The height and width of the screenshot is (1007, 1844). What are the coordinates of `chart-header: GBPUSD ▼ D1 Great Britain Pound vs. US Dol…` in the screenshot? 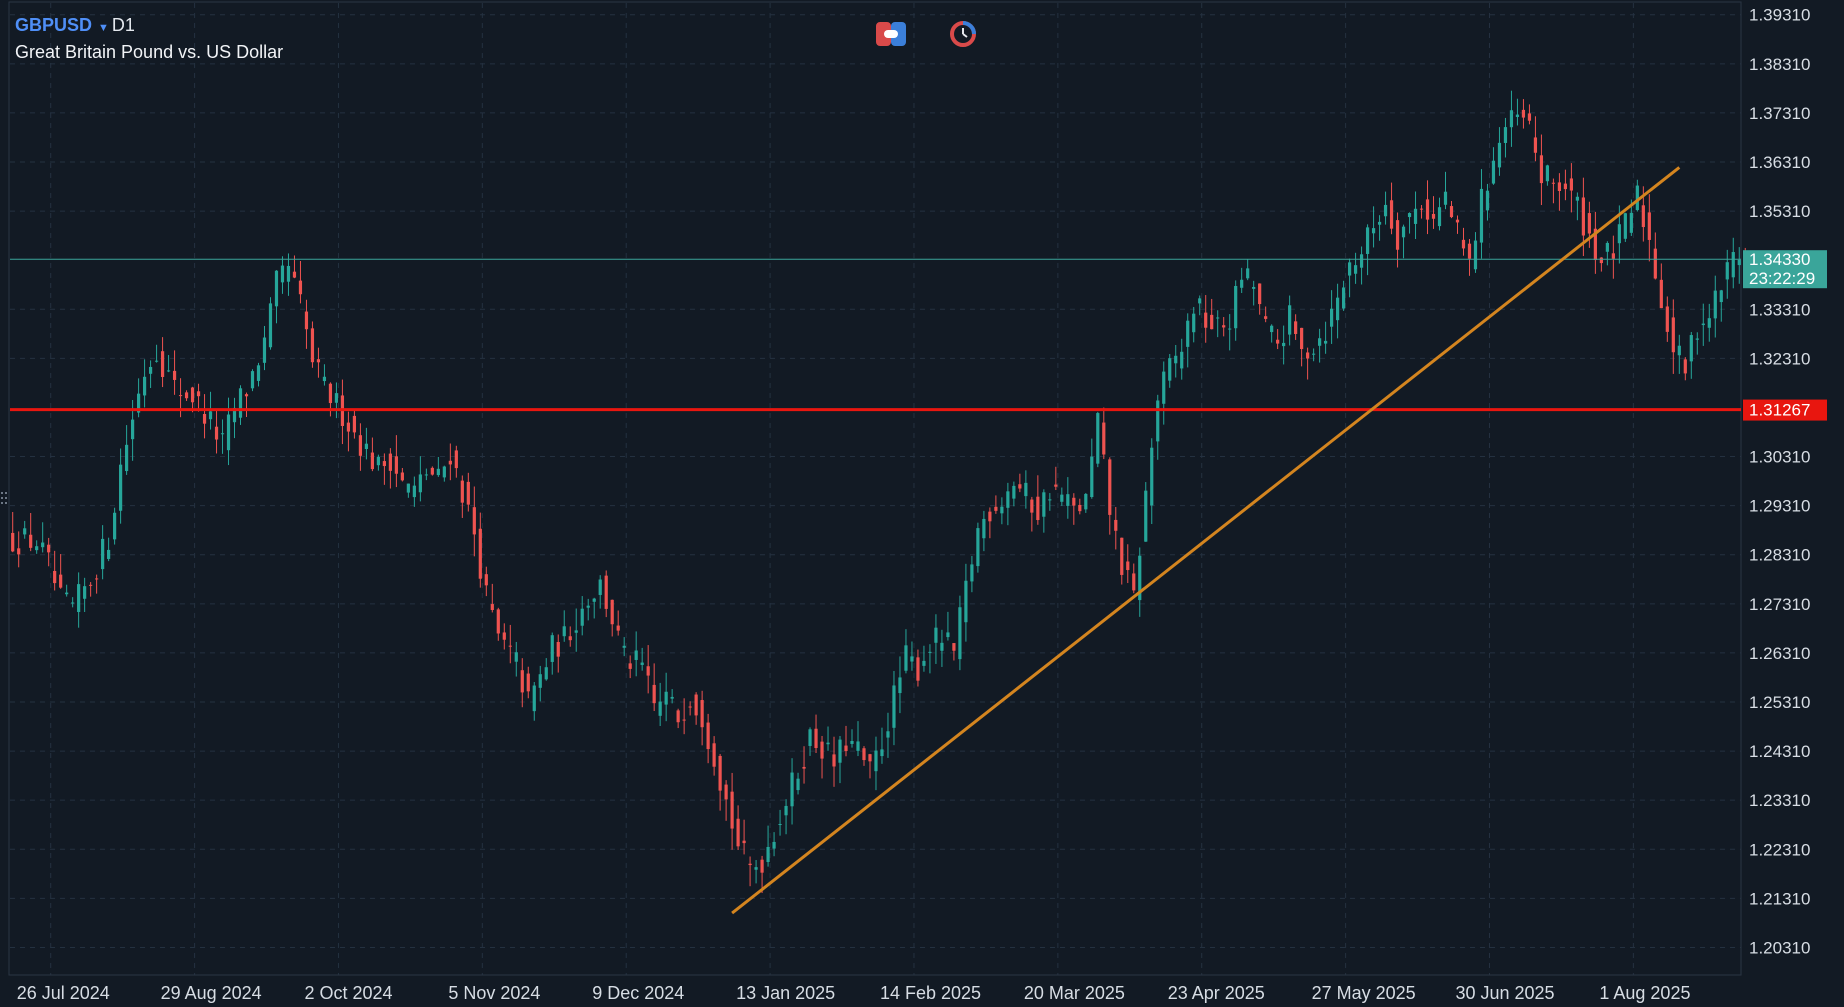 It's located at (149, 38).